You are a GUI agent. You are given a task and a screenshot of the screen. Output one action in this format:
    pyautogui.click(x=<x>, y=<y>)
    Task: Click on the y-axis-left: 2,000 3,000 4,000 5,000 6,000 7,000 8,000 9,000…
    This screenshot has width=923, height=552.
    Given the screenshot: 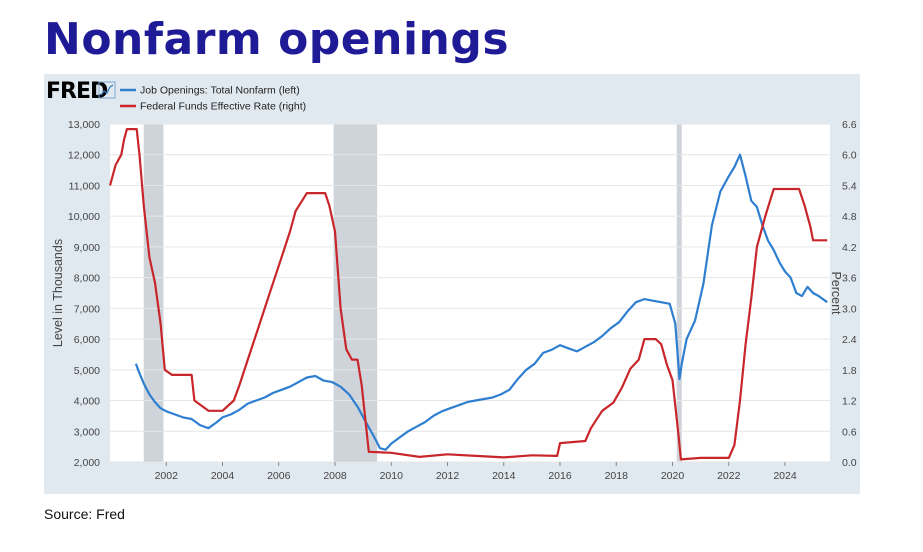 What is the action you would take?
    pyautogui.click(x=84, y=294)
    